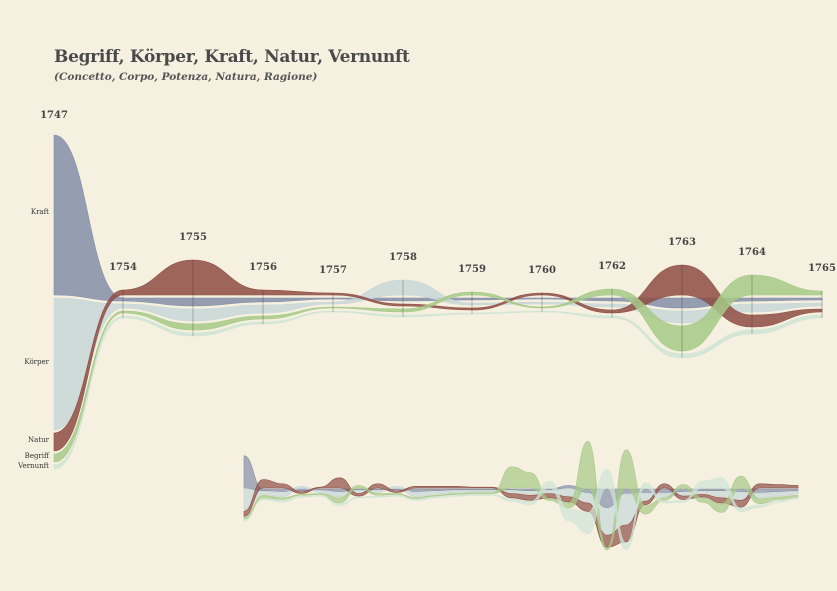 The height and width of the screenshot is (591, 837). What do you see at coordinates (33, 466) in the screenshot?
I see `series-label-vernunft: Vernunft` at bounding box center [33, 466].